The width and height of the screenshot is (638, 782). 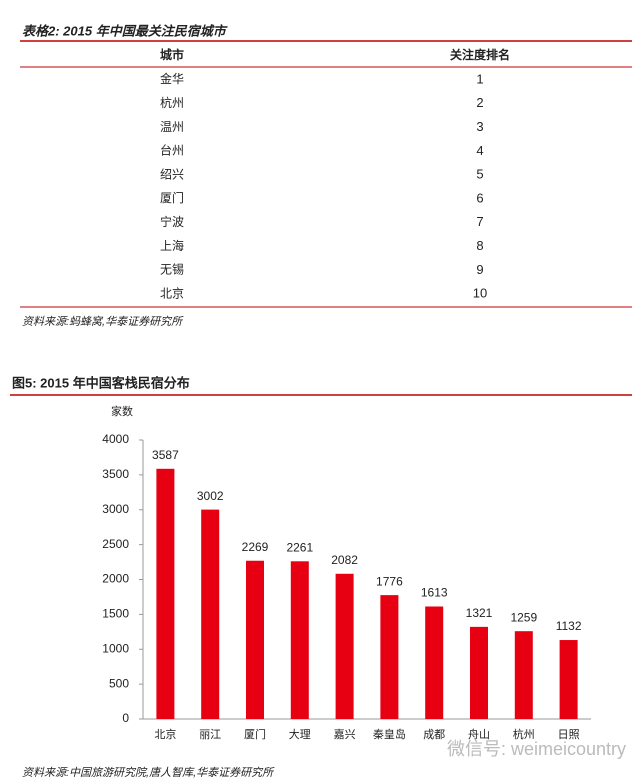 I want to click on data-label: 2261, so click(x=299, y=547).